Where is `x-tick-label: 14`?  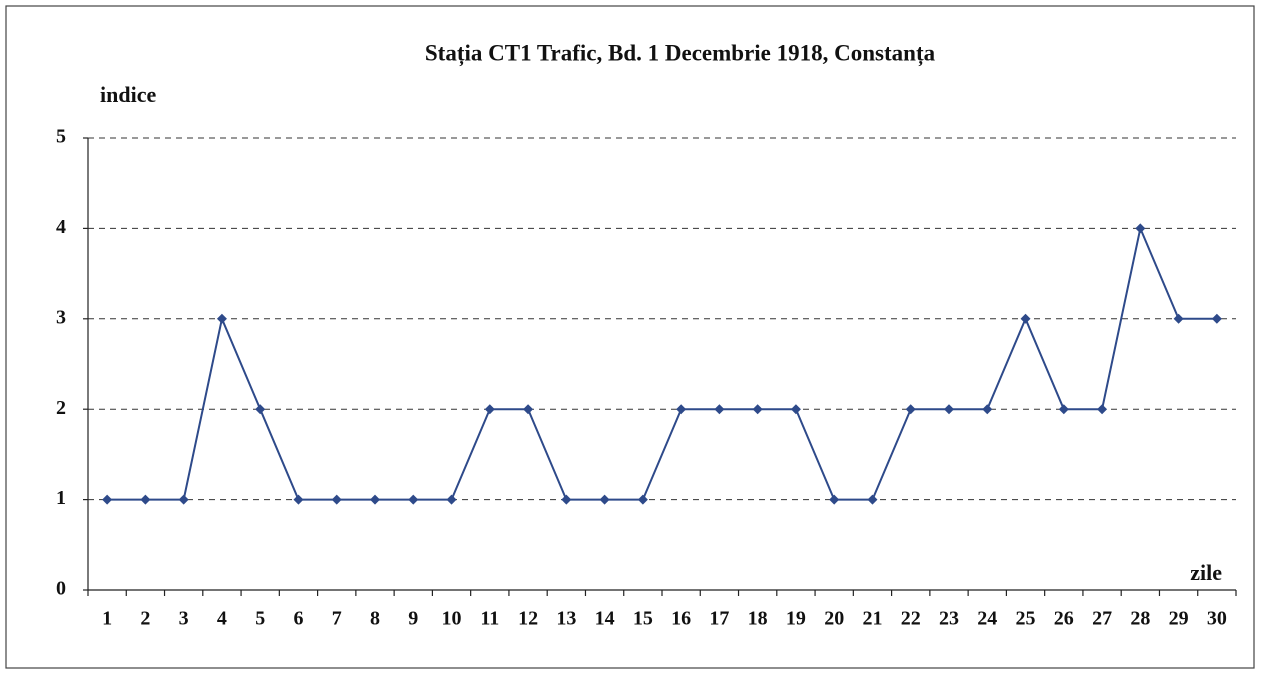
x-tick-label: 14 is located at coordinates (605, 619).